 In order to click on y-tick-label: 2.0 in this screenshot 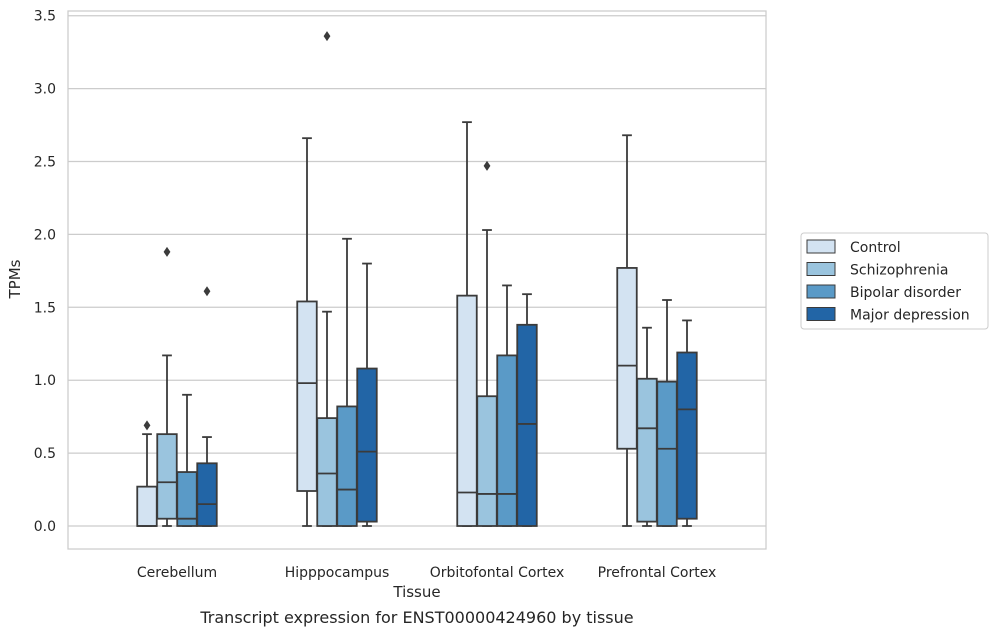, I will do `click(45, 235)`.